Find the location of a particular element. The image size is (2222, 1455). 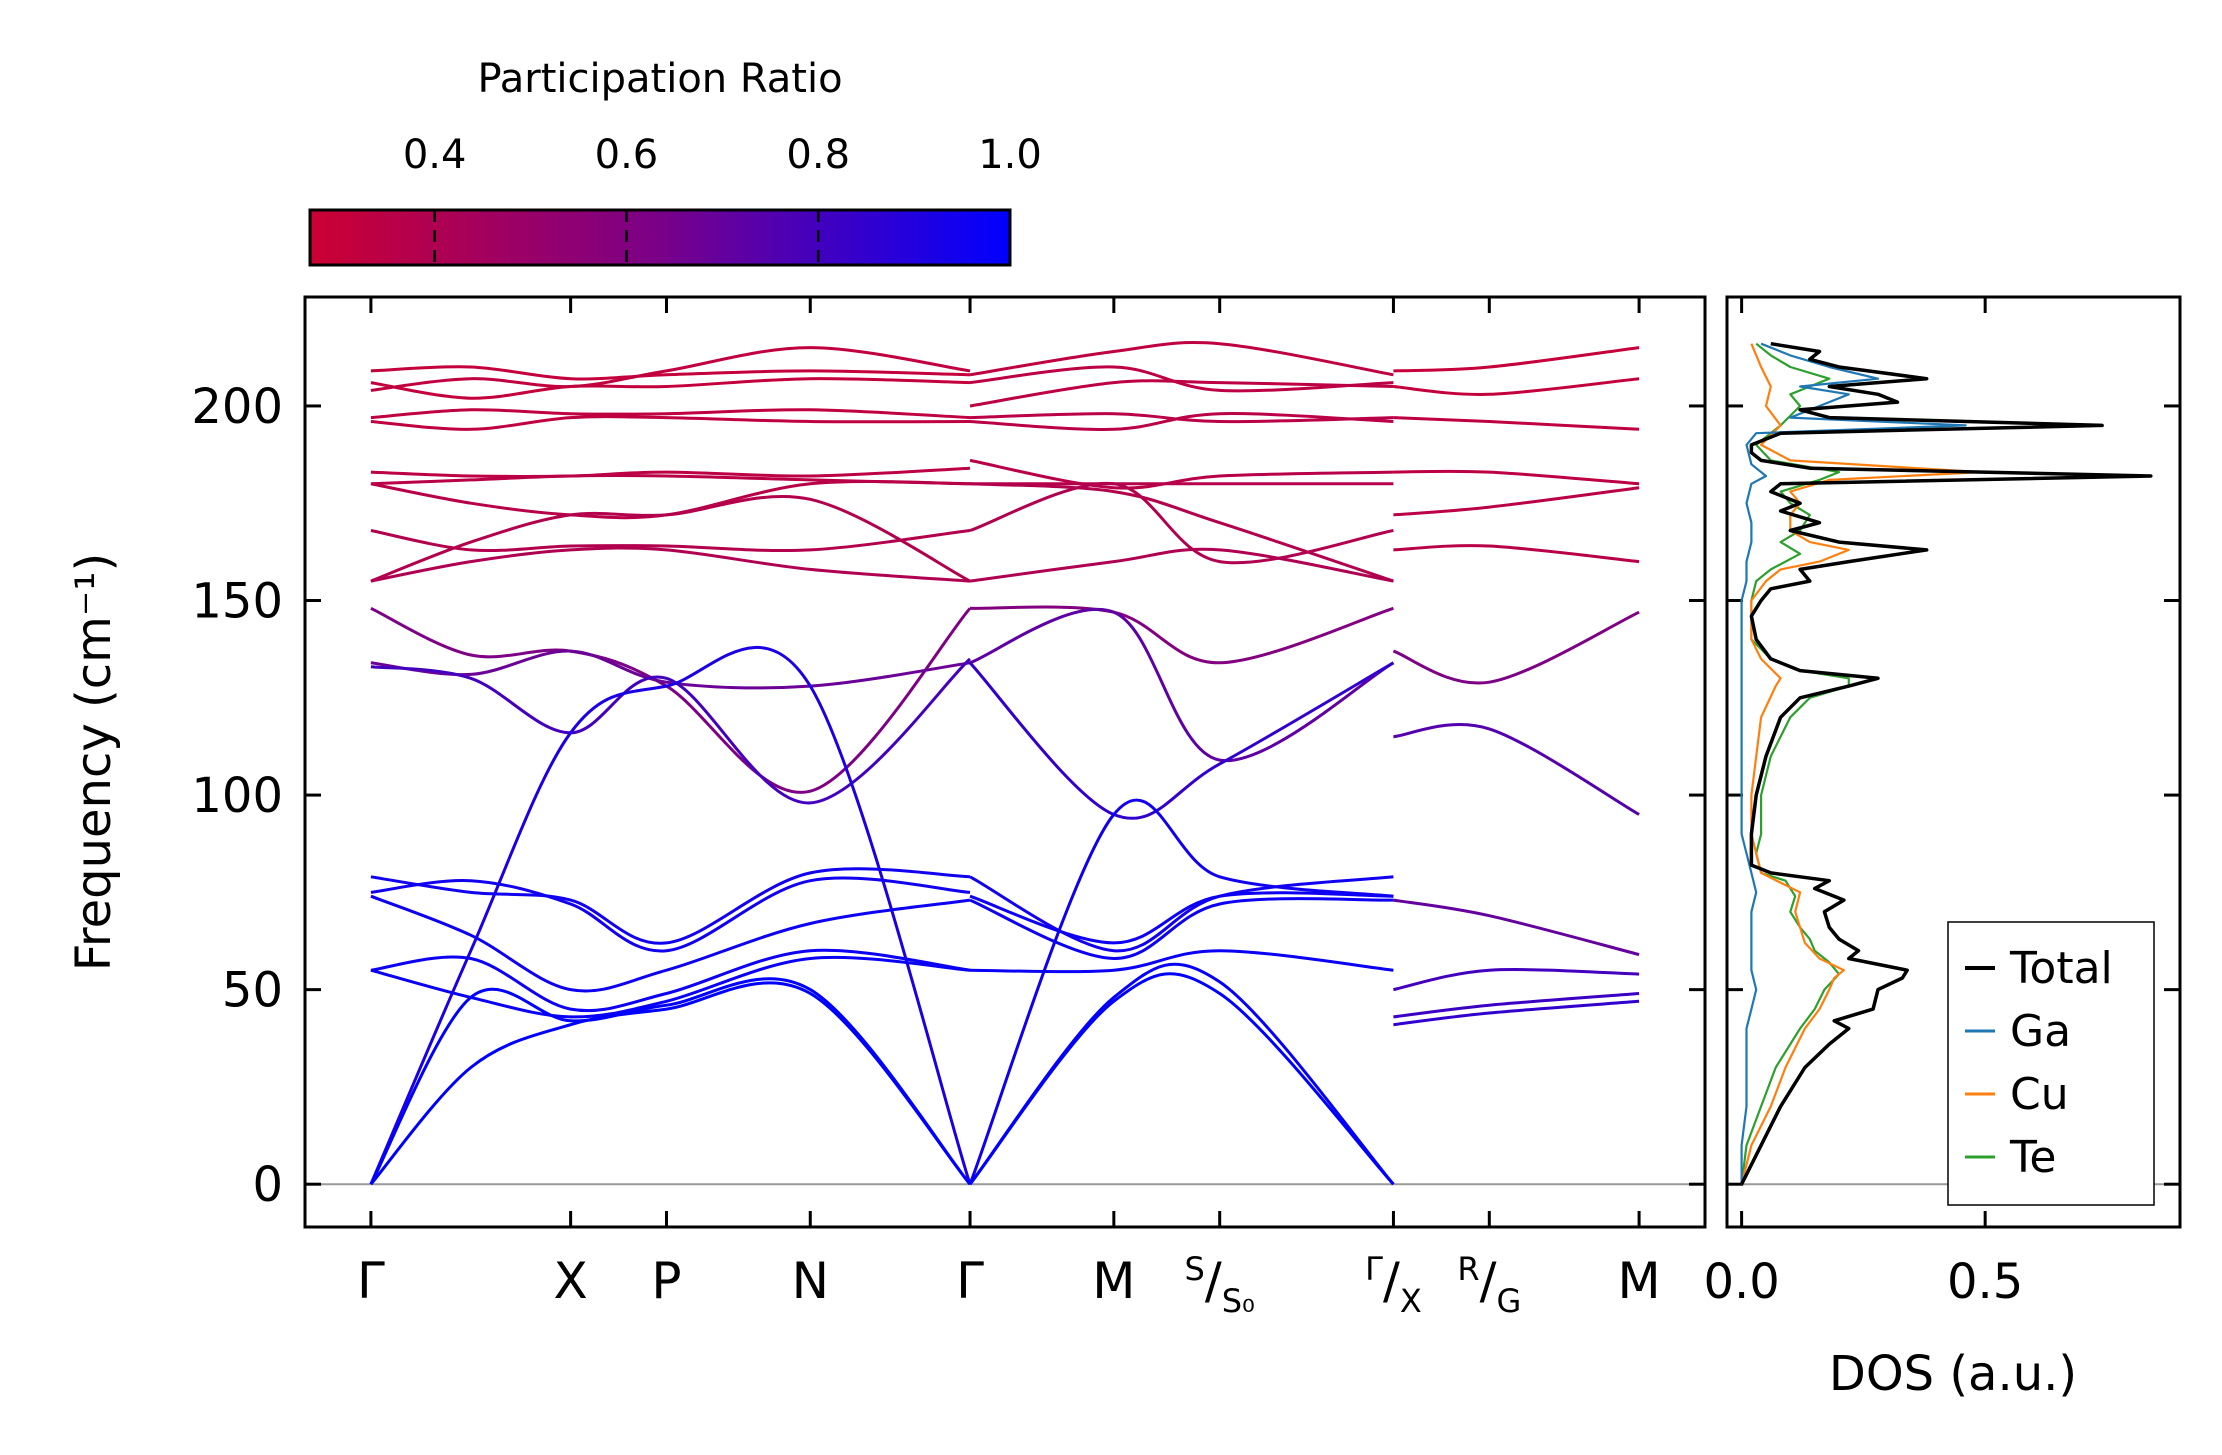

dos-x-axis-label: DOS (a.u.) is located at coordinates (1953, 1374).